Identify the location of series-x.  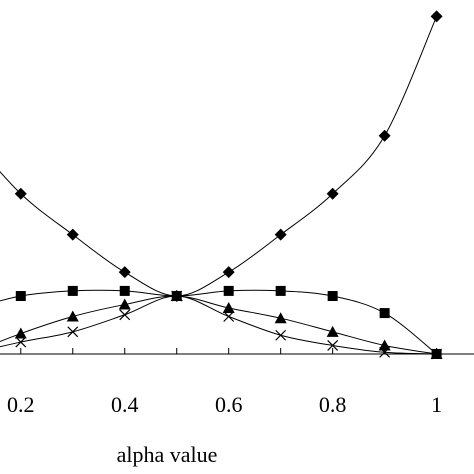
(221, 325).